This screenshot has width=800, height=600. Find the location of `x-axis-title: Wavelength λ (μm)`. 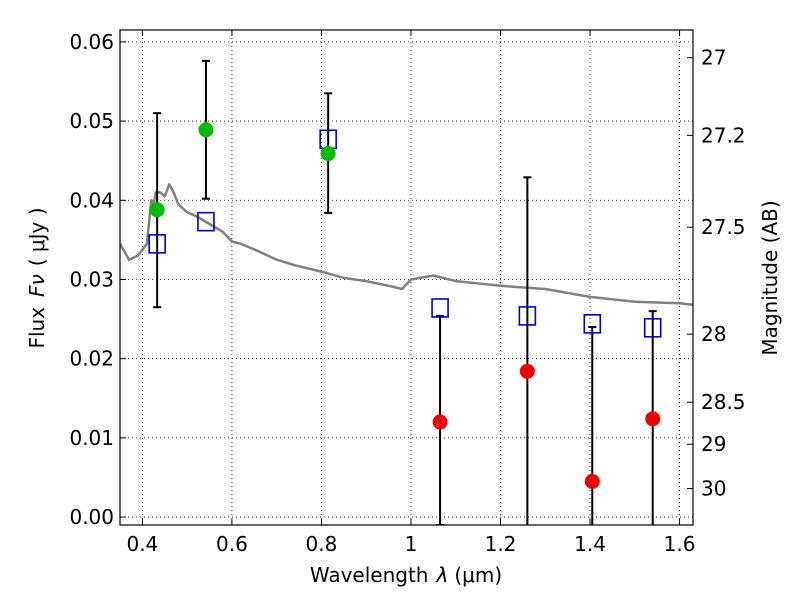

x-axis-title: Wavelength λ (μm) is located at coordinates (406, 575).